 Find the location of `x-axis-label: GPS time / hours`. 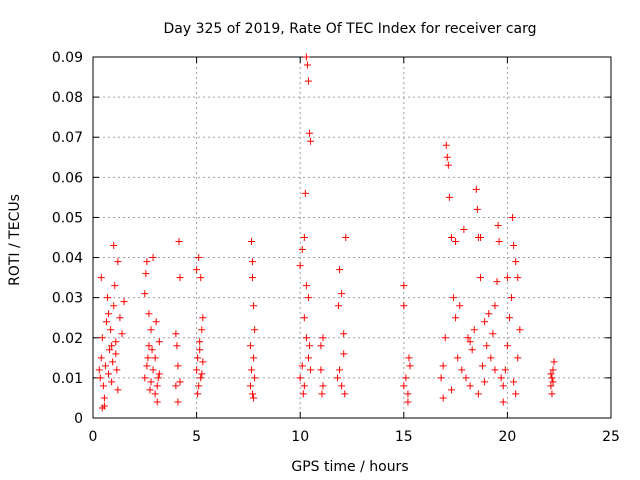

x-axis-label: GPS time / hours is located at coordinates (349, 467).